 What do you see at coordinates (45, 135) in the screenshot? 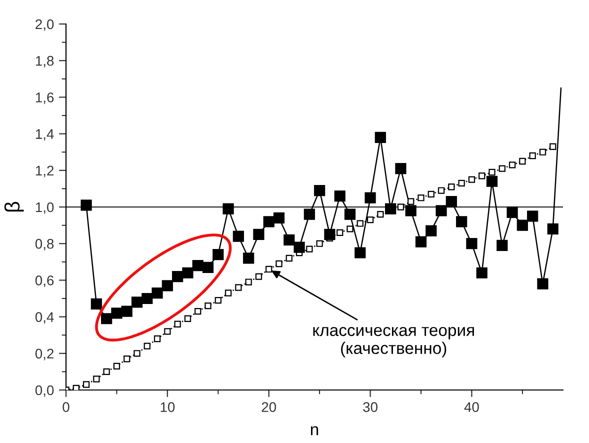
I see `y-tick-label: 1,4` at bounding box center [45, 135].